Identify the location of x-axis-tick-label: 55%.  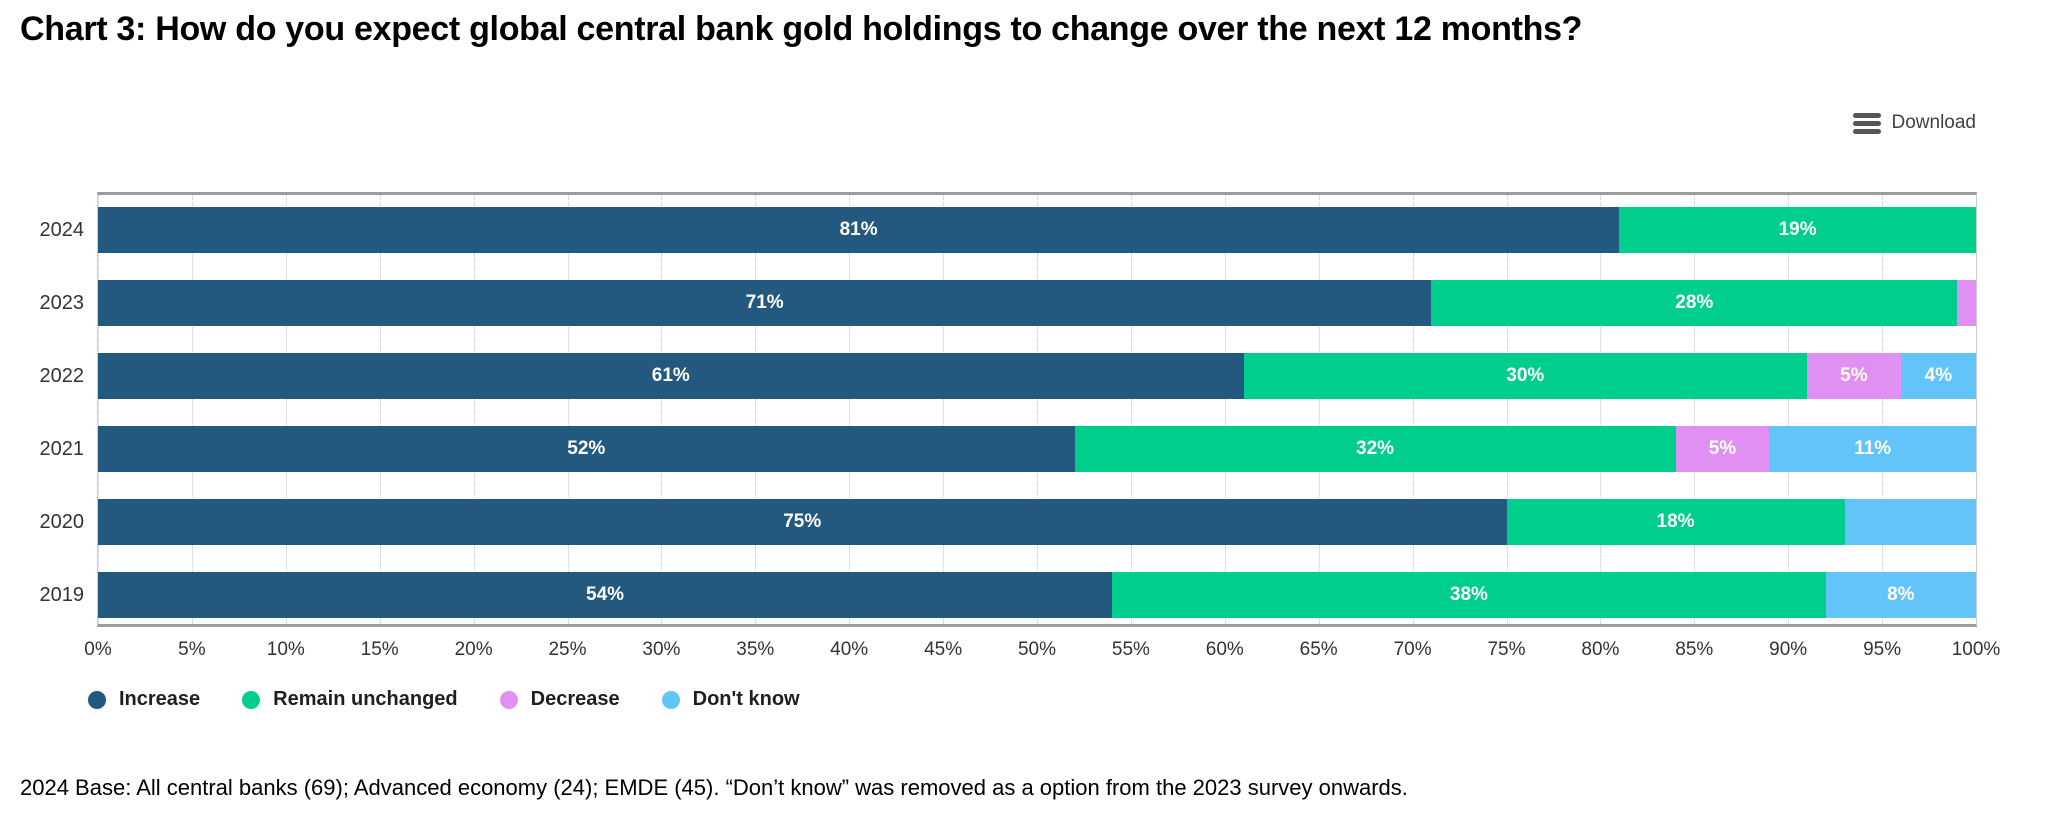
(1130, 649).